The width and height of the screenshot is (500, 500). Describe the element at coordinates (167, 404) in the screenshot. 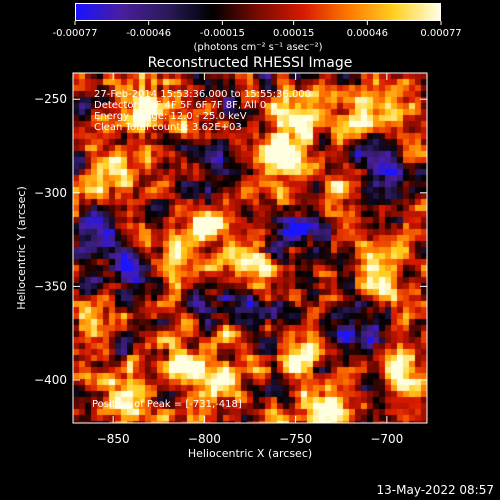

I see `peak-position-label: Position of Peak = [-731,-418]` at that location.